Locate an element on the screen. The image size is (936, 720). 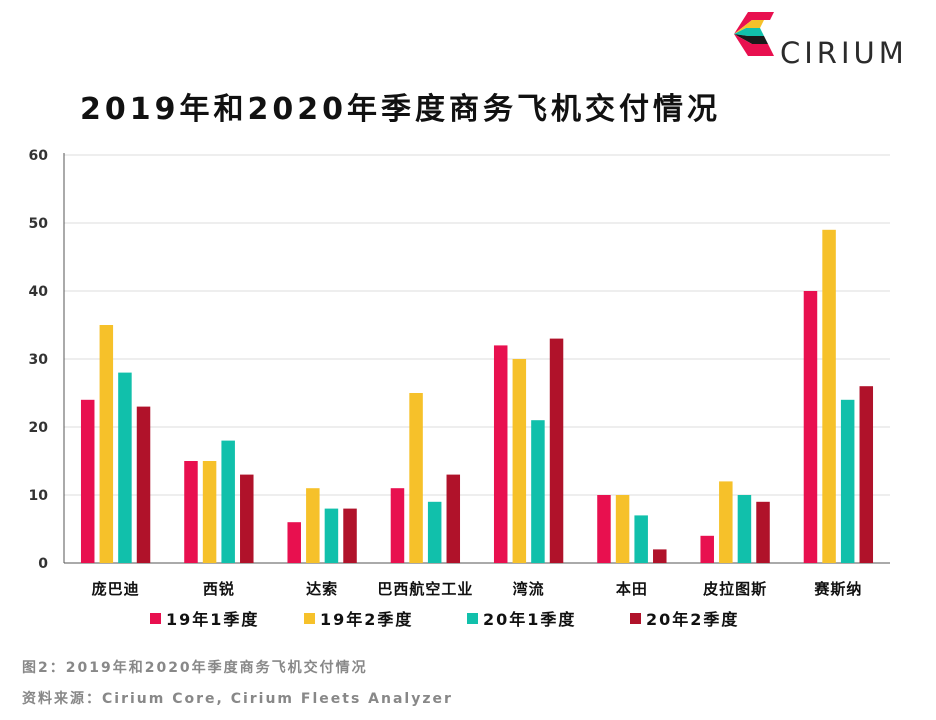
x-tick-label: 赛斯纳 is located at coordinates (837, 589).